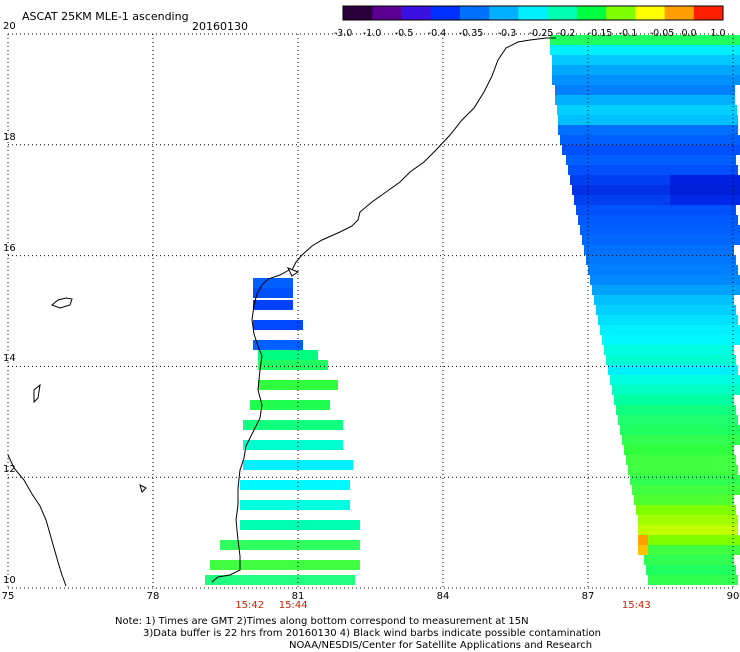 The width and height of the screenshot is (740, 652). What do you see at coordinates (443, 596) in the screenshot?
I see `longitude-label: 84` at bounding box center [443, 596].